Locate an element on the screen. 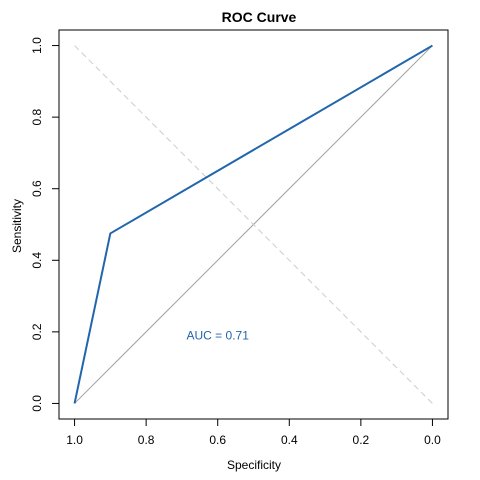 The height and width of the screenshot is (480, 480). y-tick-label: 0.8 is located at coordinates (37, 116).